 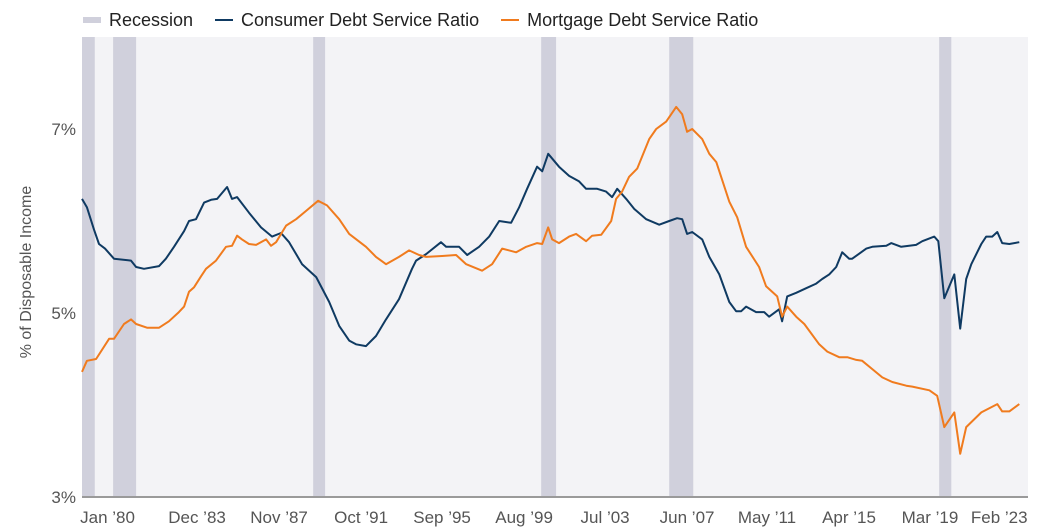 I want to click on x-tick-label: Sep ’95, so click(x=442, y=517).